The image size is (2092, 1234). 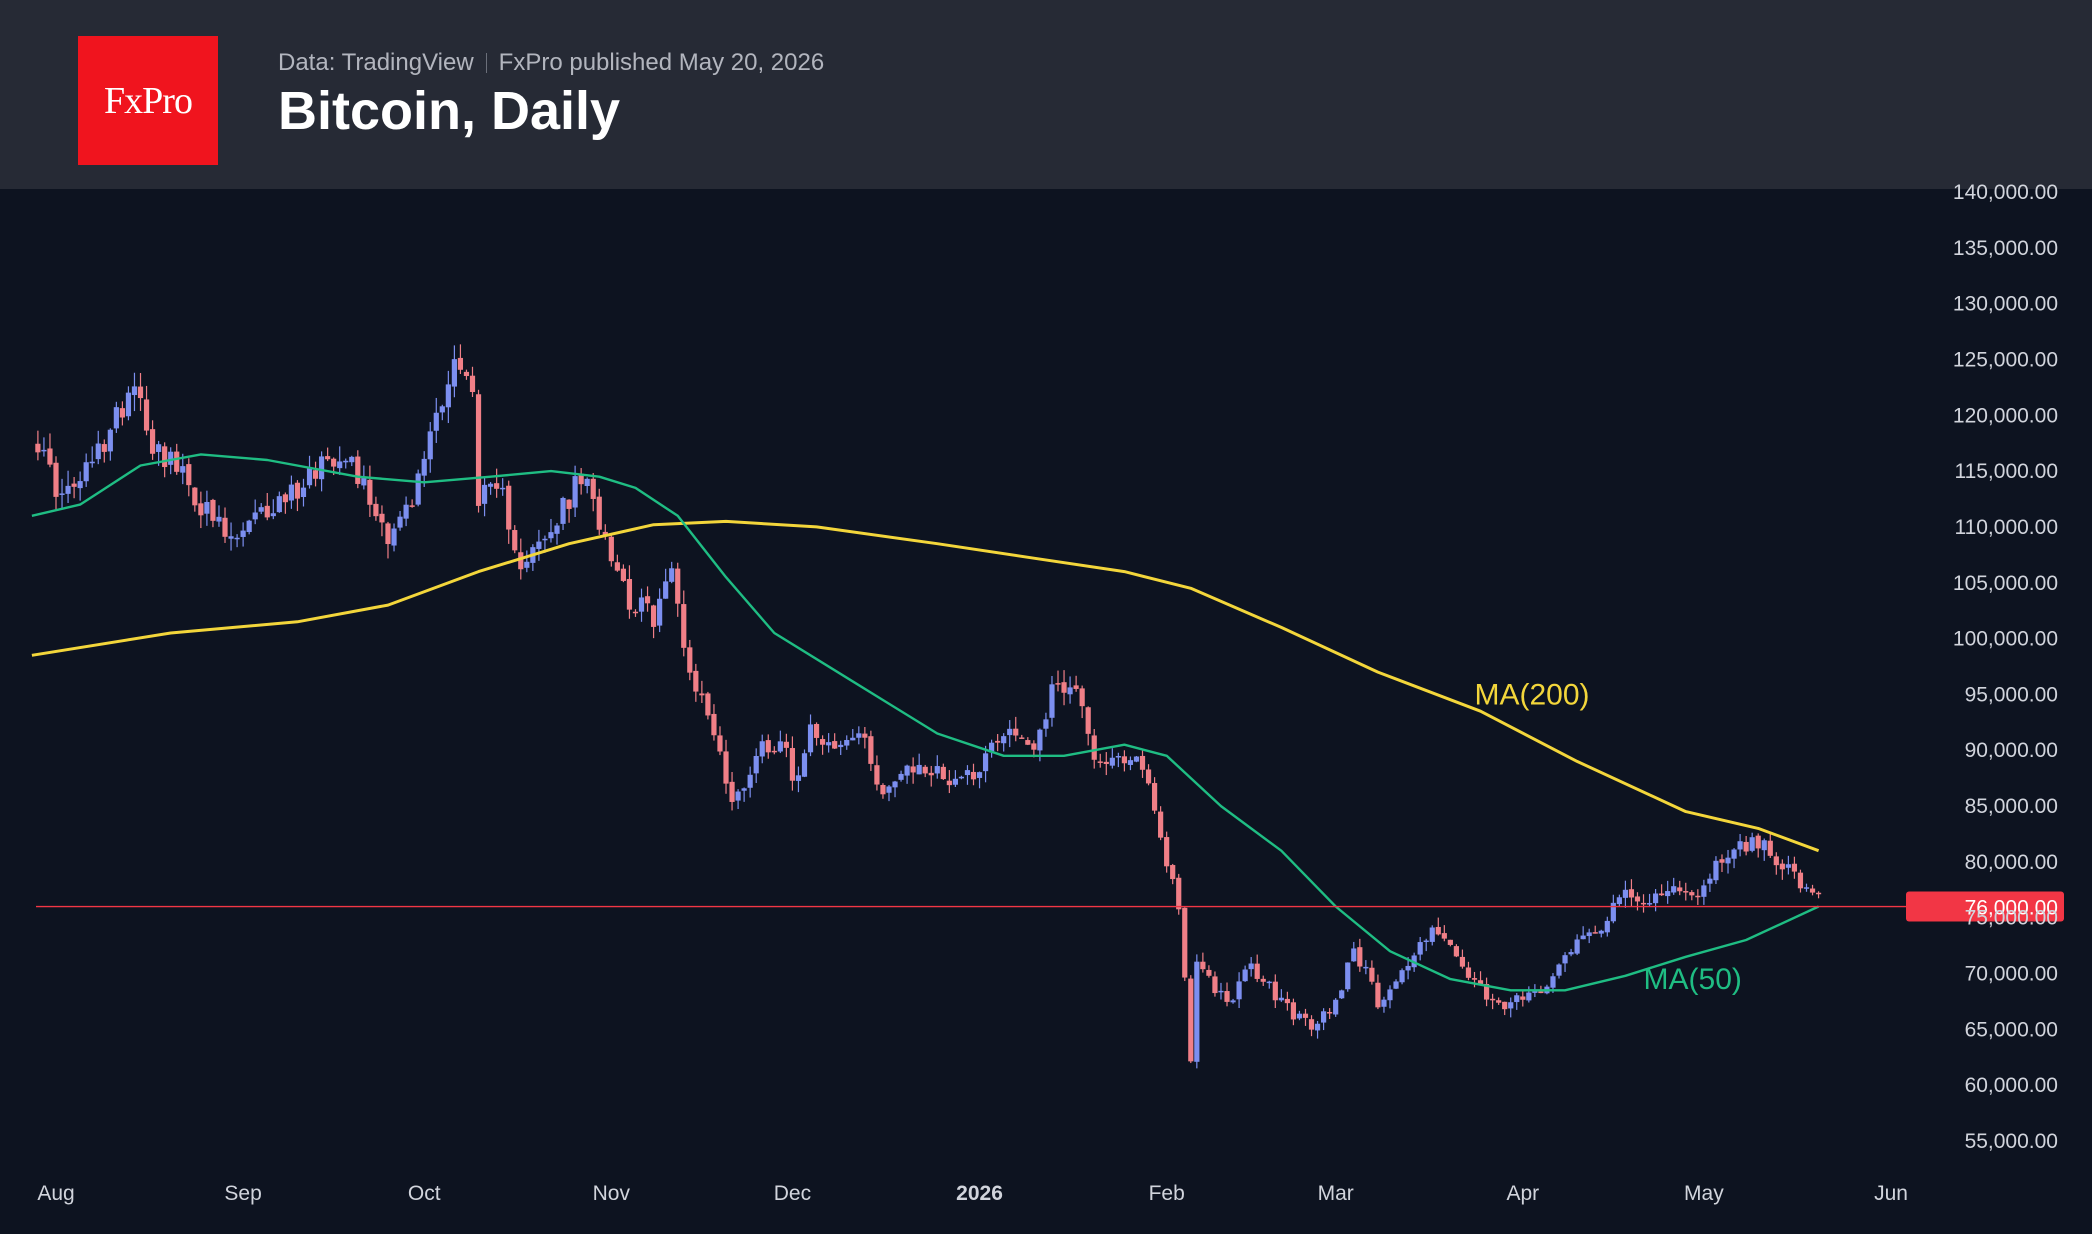 What do you see at coordinates (2005, 415) in the screenshot?
I see `y-tick-label: 120,000.00` at bounding box center [2005, 415].